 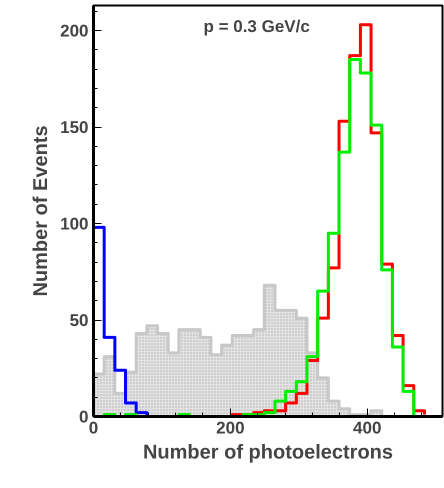 What do you see at coordinates (268, 453) in the screenshot?
I see `x-axis-title: Number of photoelectrons` at bounding box center [268, 453].